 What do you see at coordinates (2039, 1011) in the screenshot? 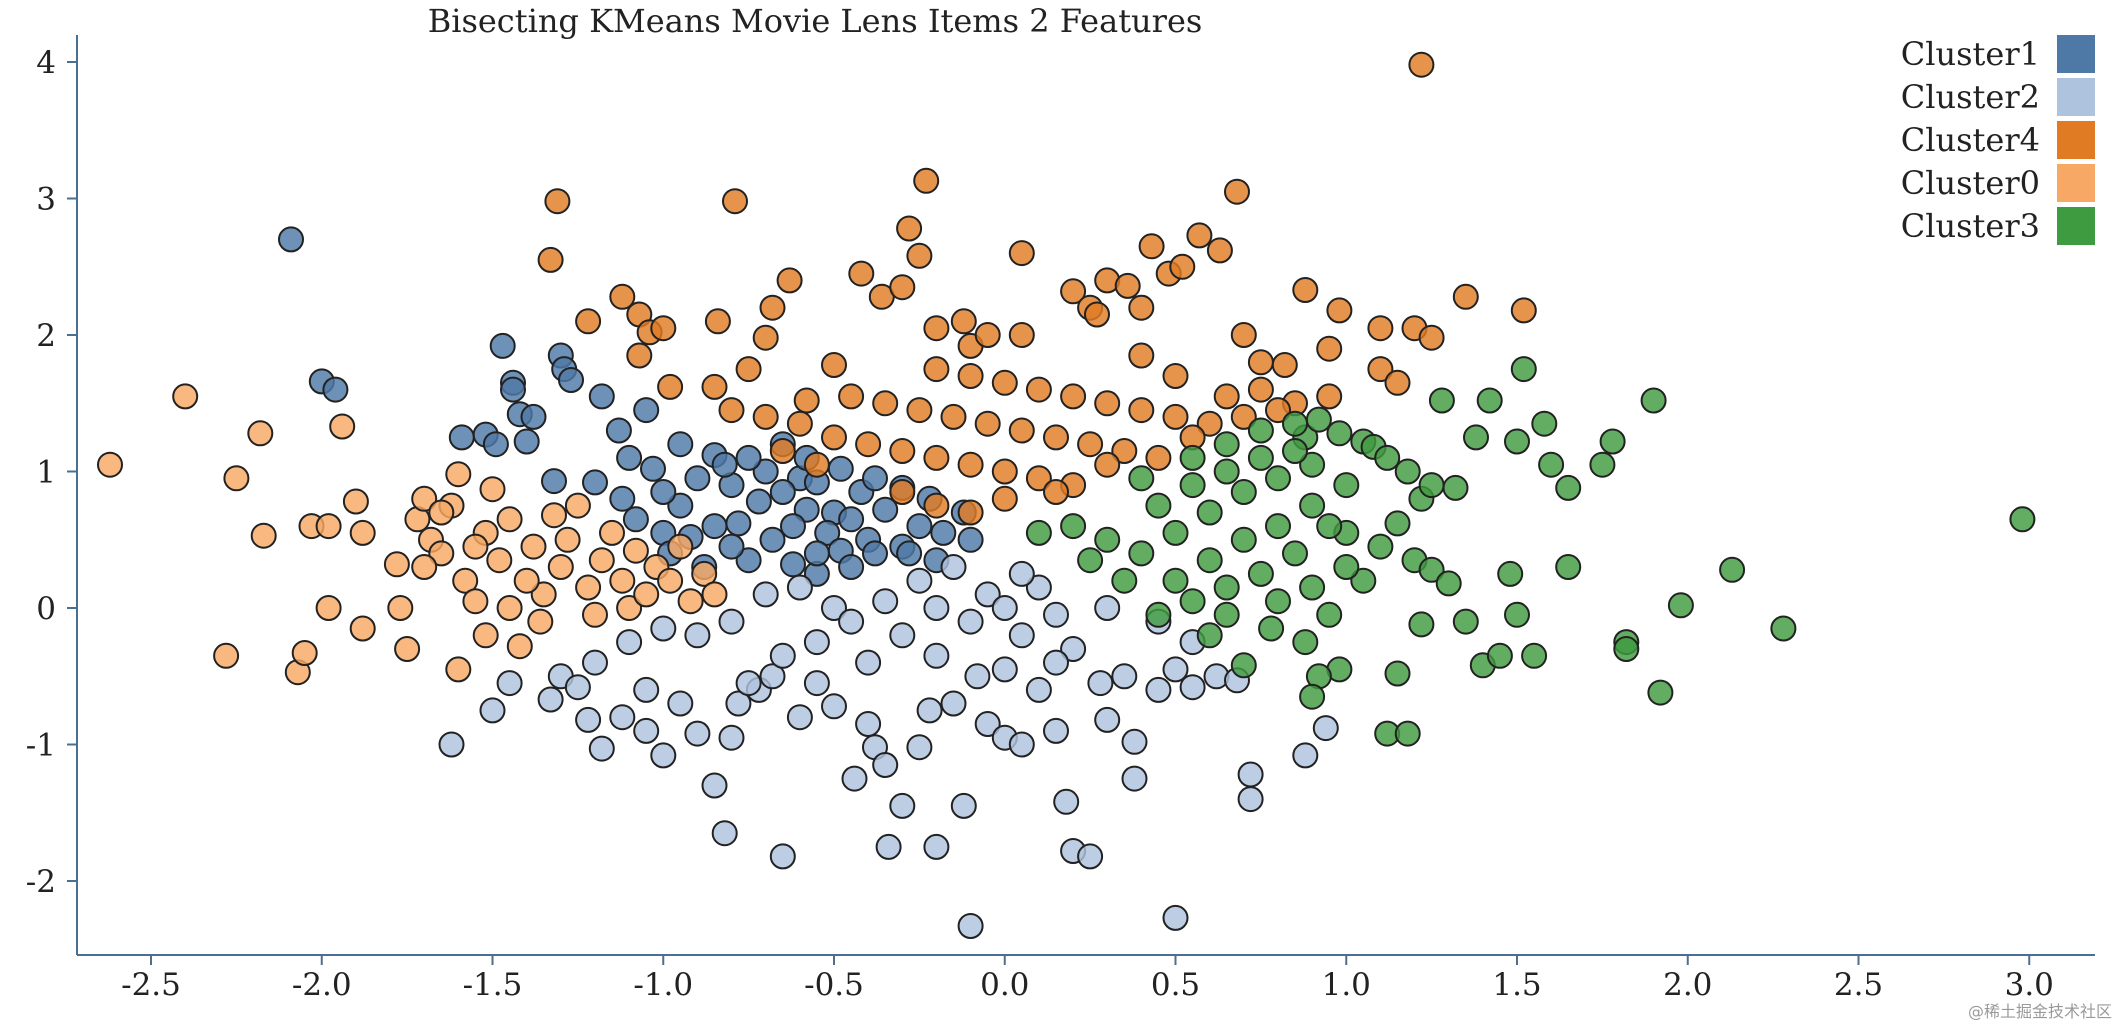
I see `watermark: @稀土掘金技术社区` at bounding box center [2039, 1011].